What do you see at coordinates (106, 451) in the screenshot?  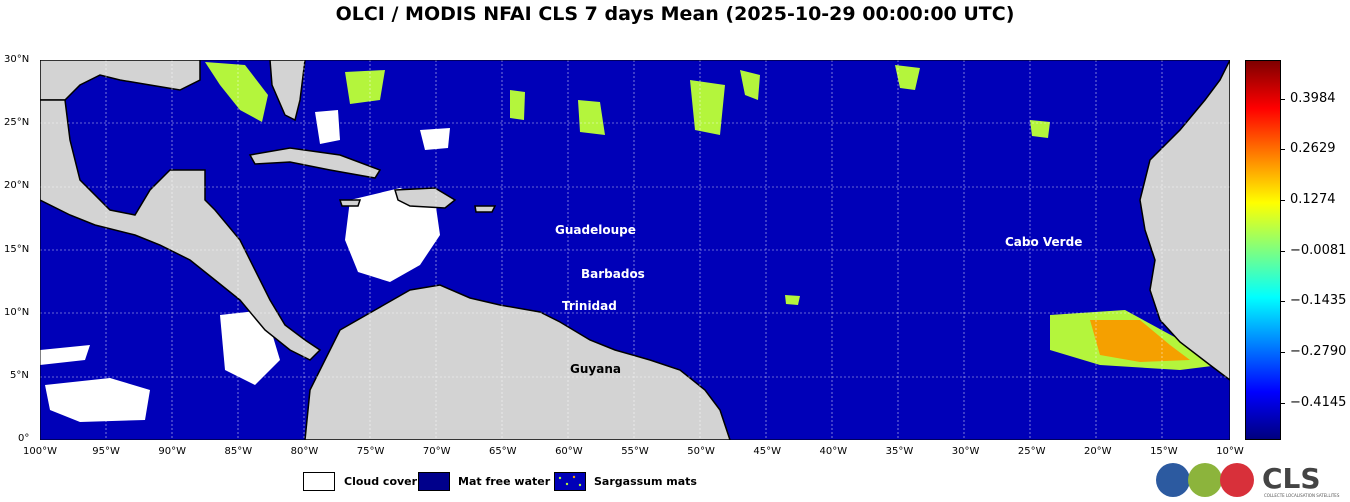 I see `lon-tick: 95°W` at bounding box center [106, 451].